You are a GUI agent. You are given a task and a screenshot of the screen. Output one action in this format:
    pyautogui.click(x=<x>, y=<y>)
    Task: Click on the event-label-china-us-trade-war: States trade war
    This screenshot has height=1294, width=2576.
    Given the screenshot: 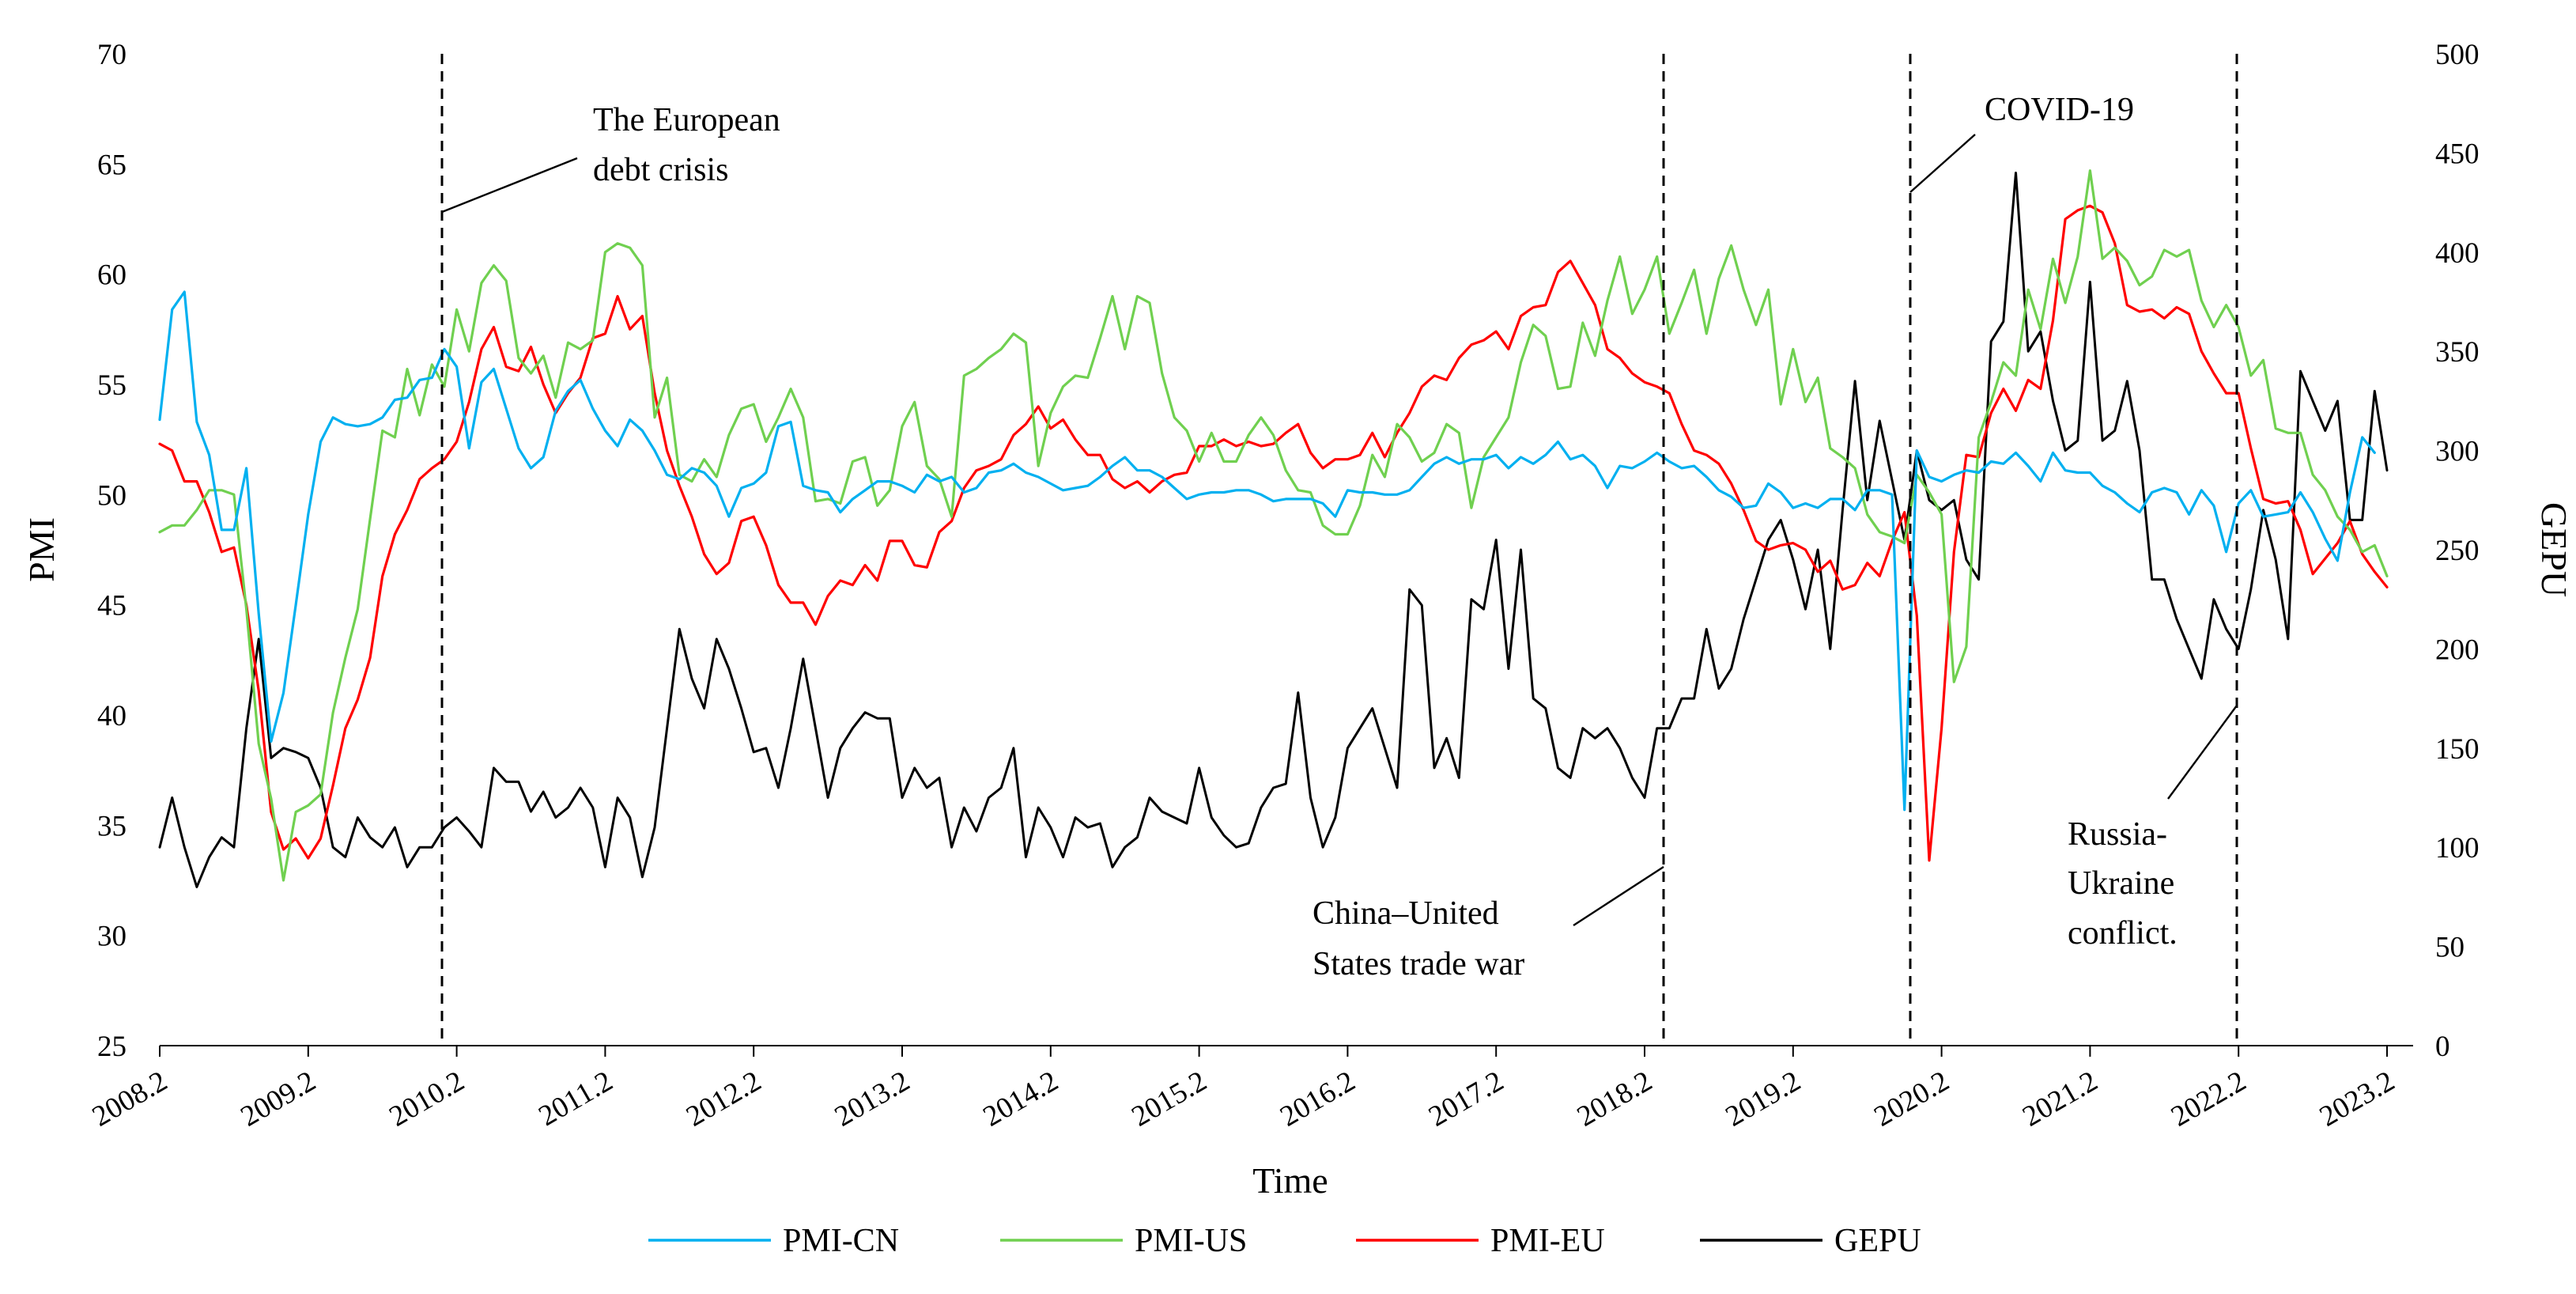 What is the action you would take?
    pyautogui.click(x=1418, y=964)
    